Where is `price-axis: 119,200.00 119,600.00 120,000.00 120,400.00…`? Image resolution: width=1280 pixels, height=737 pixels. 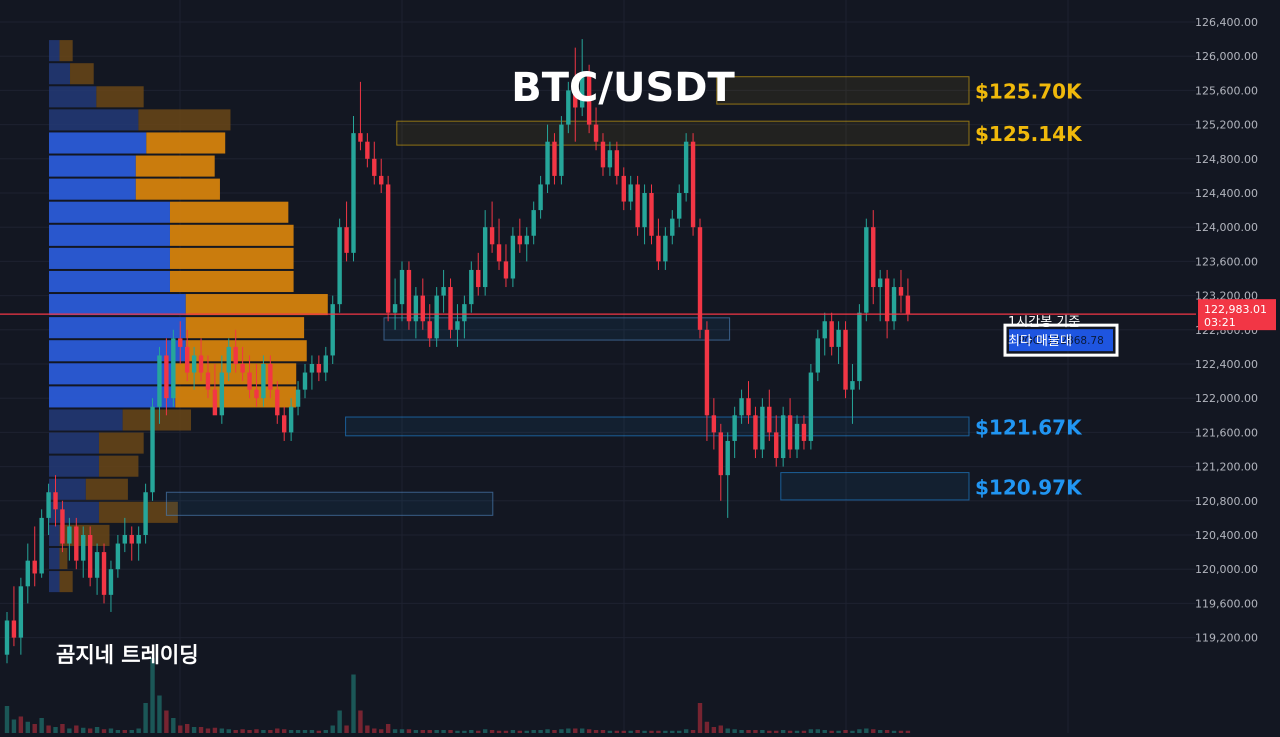
price-axis: 119,200.00 119,600.00 120,000.00 120,400.00… is located at coordinates (1237, 366).